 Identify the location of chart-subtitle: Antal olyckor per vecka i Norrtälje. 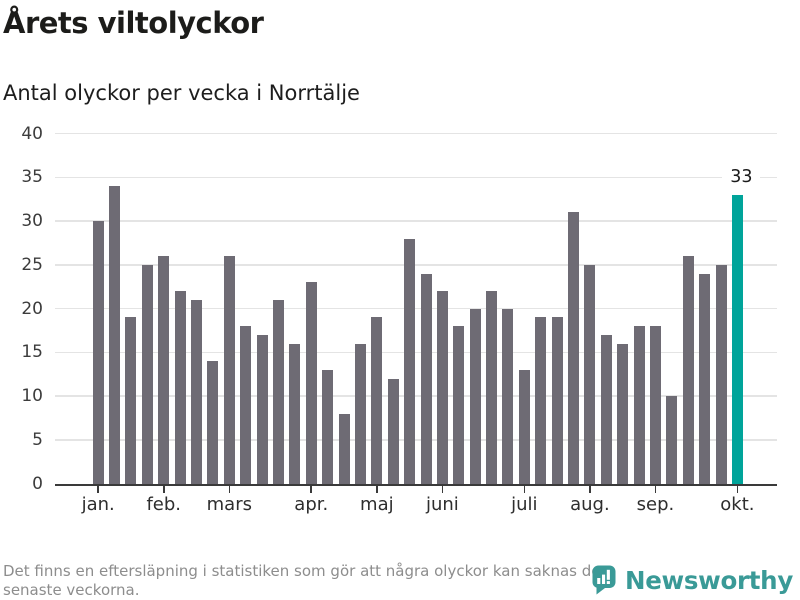
(181, 93).